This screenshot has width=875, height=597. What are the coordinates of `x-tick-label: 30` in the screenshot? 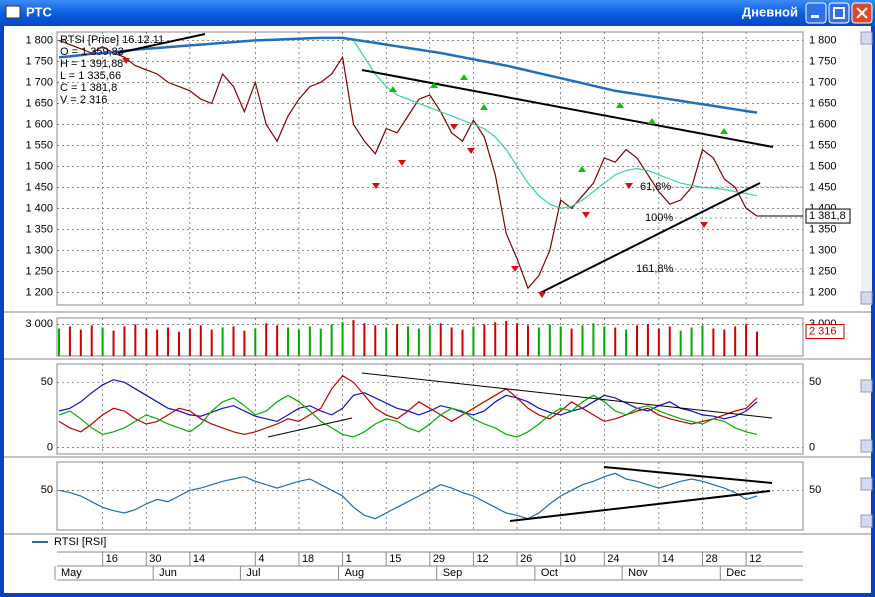 It's located at (155, 559).